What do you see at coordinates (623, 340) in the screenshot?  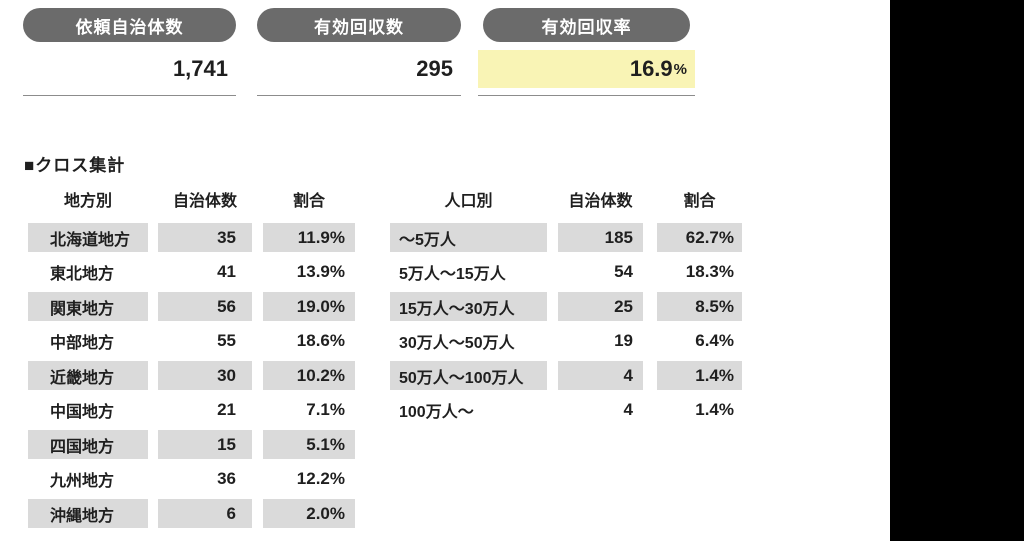 I see `row-count: 19` at bounding box center [623, 340].